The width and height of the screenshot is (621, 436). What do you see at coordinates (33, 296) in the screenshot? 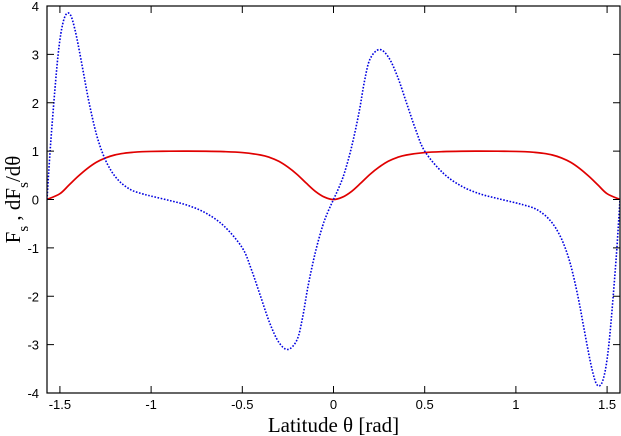
I see `y-tick-label: -2` at bounding box center [33, 296].